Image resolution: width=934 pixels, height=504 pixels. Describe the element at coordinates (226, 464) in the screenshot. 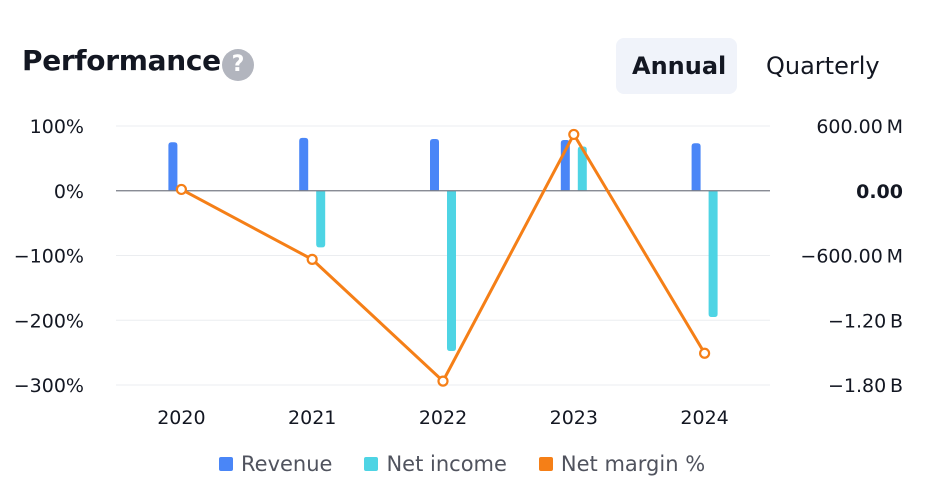

I see `legend-swatch-revenue` at that location.